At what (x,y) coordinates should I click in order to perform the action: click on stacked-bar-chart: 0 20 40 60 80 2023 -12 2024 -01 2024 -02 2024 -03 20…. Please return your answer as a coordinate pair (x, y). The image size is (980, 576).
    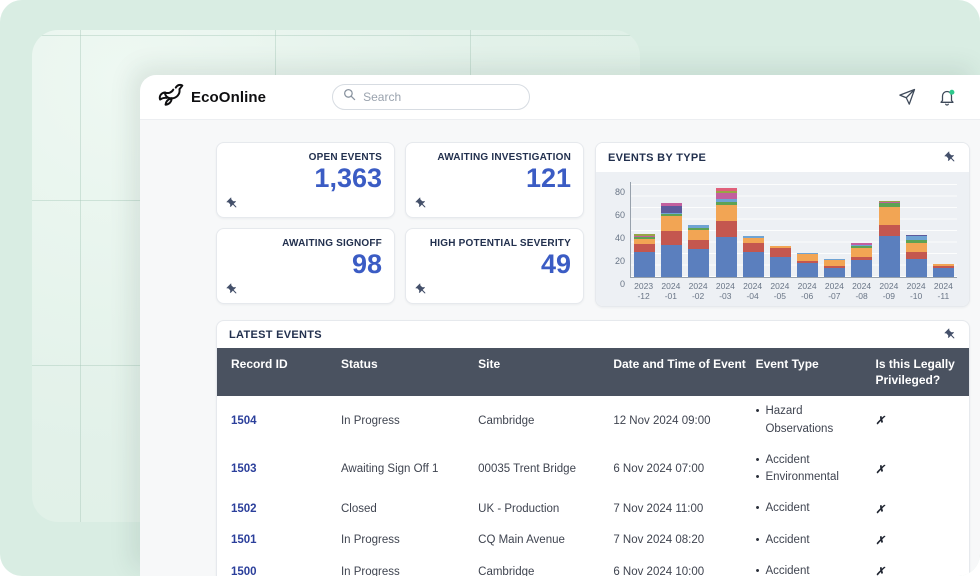
    Looking at the image, I should click on (782, 239).